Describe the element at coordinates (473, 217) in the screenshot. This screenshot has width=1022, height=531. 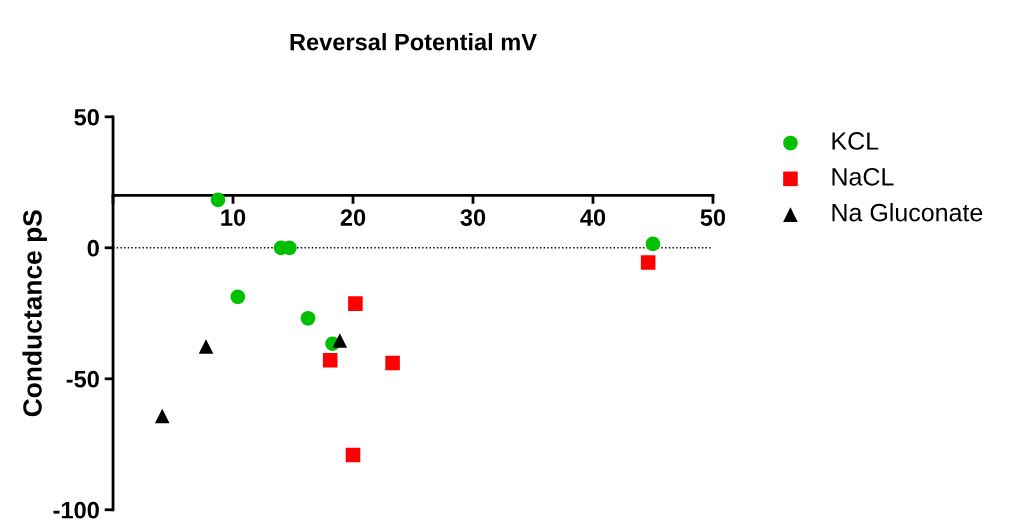
I see `x-tick-label: 30` at that location.